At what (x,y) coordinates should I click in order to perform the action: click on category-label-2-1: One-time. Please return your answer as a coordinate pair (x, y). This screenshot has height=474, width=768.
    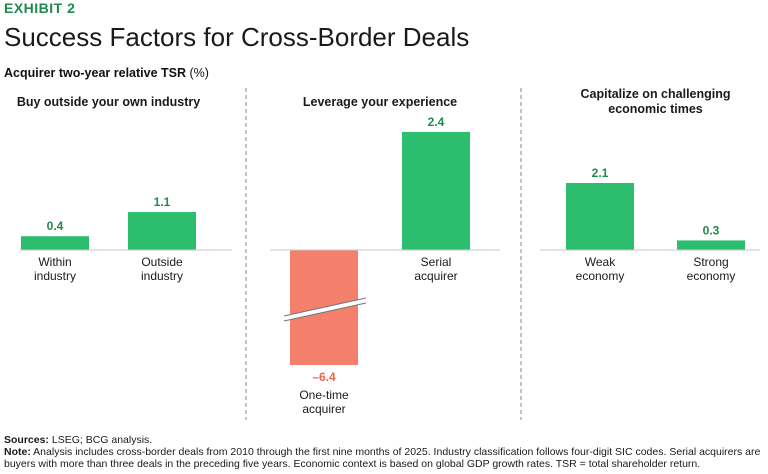
    Looking at the image, I should click on (324, 395).